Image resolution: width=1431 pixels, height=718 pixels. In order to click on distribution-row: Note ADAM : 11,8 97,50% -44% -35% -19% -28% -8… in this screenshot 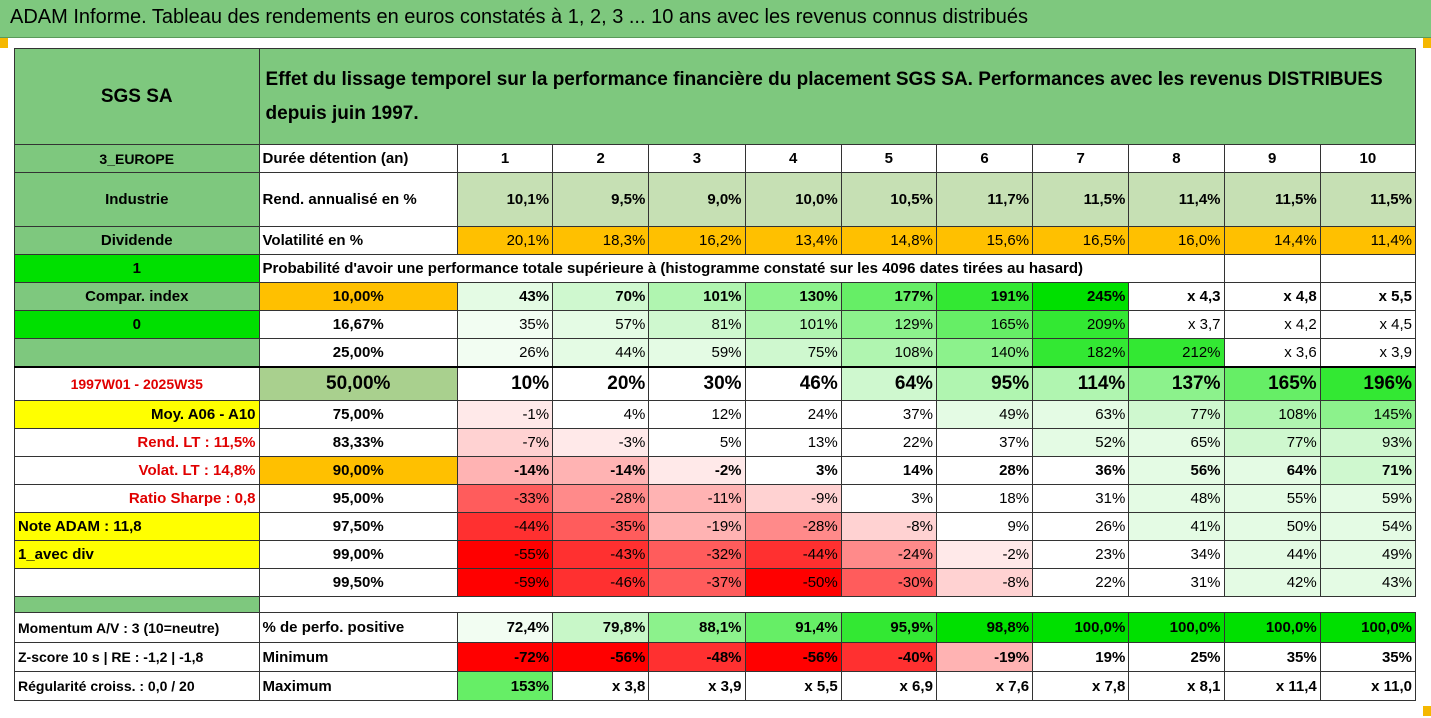, I will do `click(715, 526)`.